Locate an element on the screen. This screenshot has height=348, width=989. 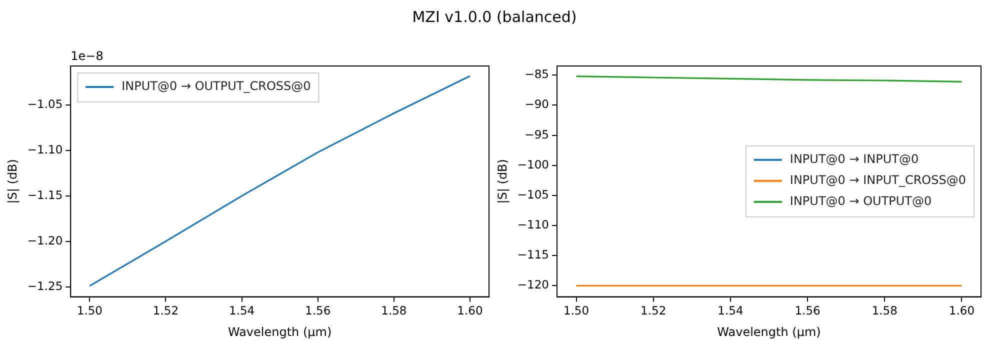
legend-label: INPUT@0 → INPUT@0 is located at coordinates (854, 159).